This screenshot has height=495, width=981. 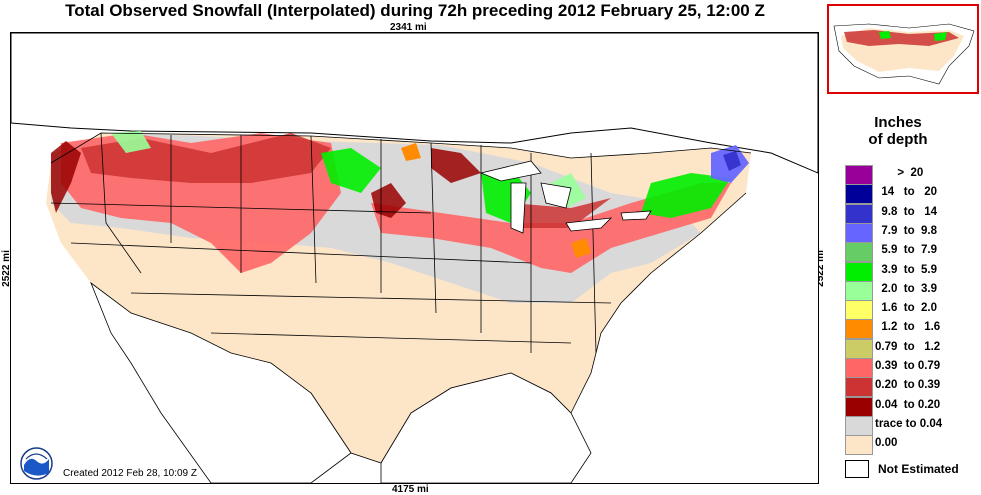 I want to click on legend-item: 0.04 to 0.20, so click(x=910, y=406).